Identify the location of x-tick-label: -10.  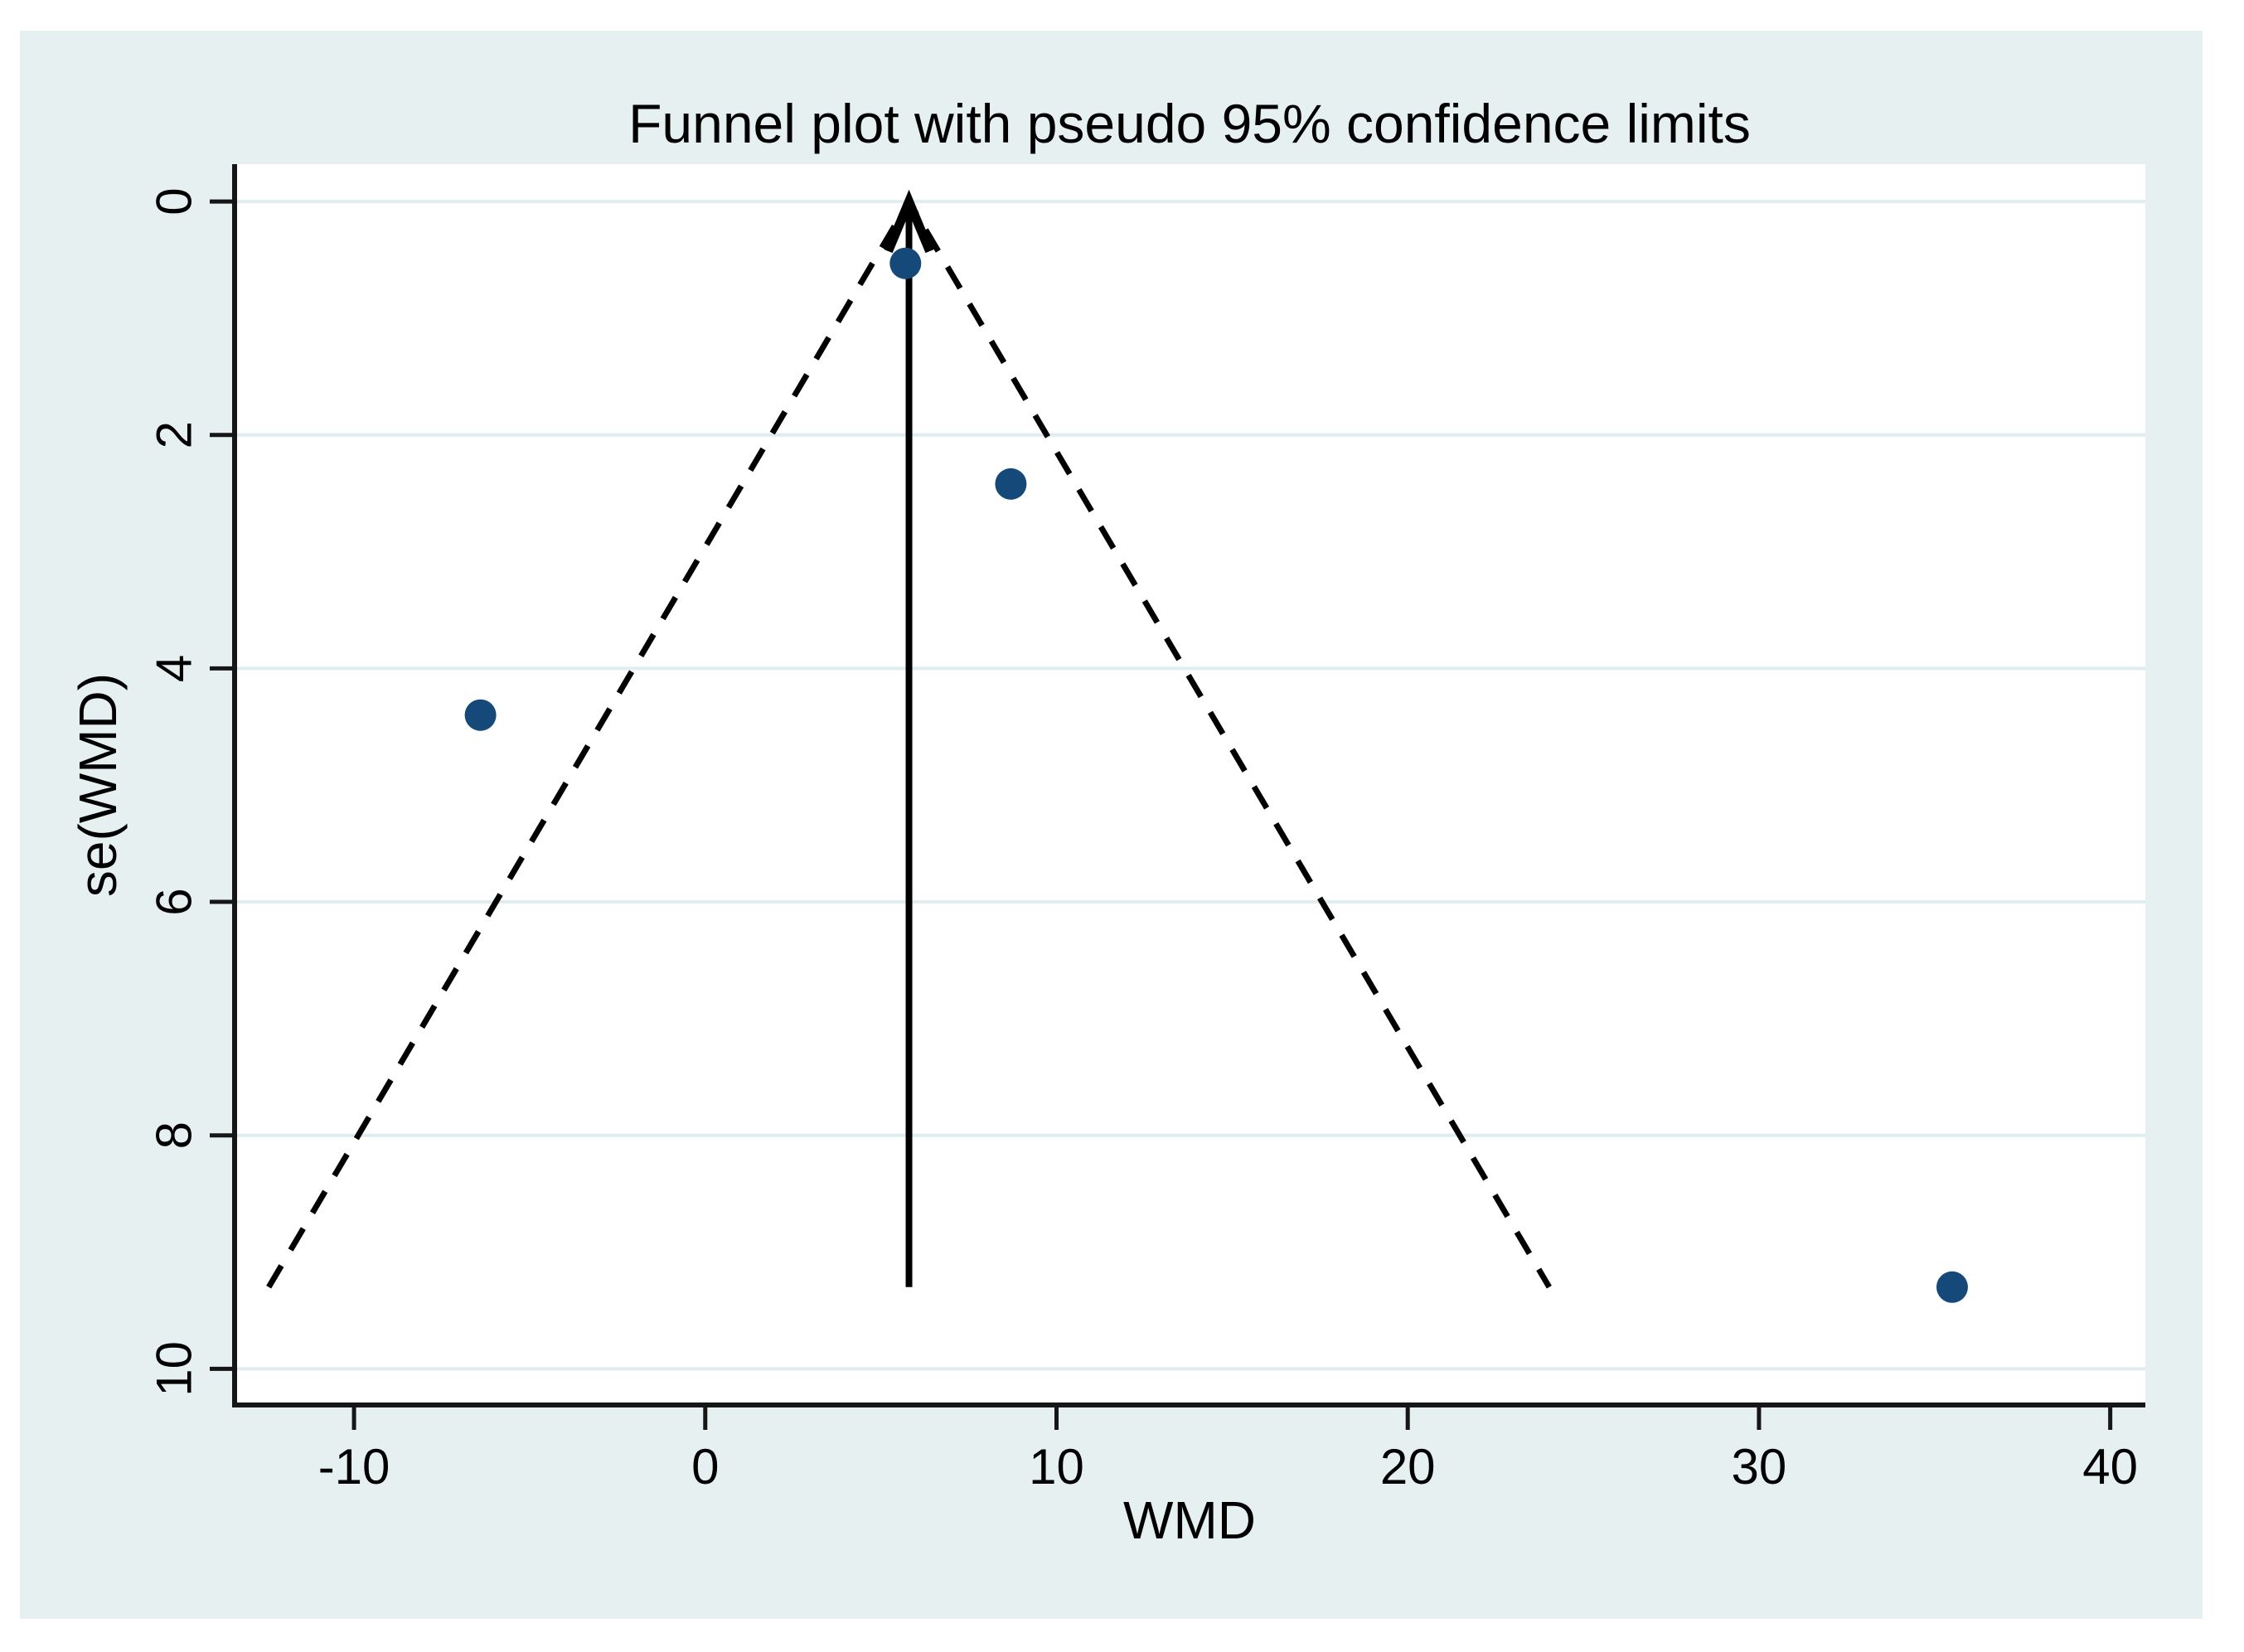
(354, 1467).